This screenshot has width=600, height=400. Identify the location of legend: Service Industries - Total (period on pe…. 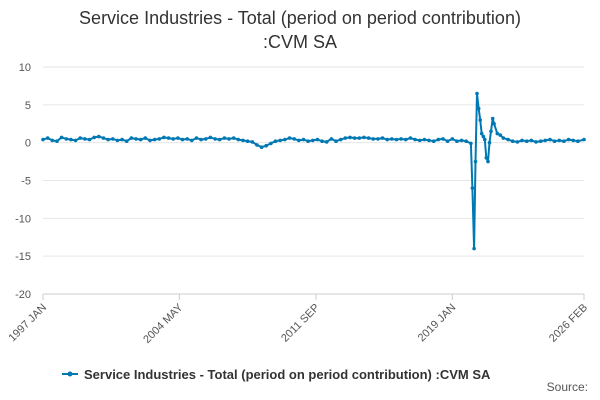
(276, 374).